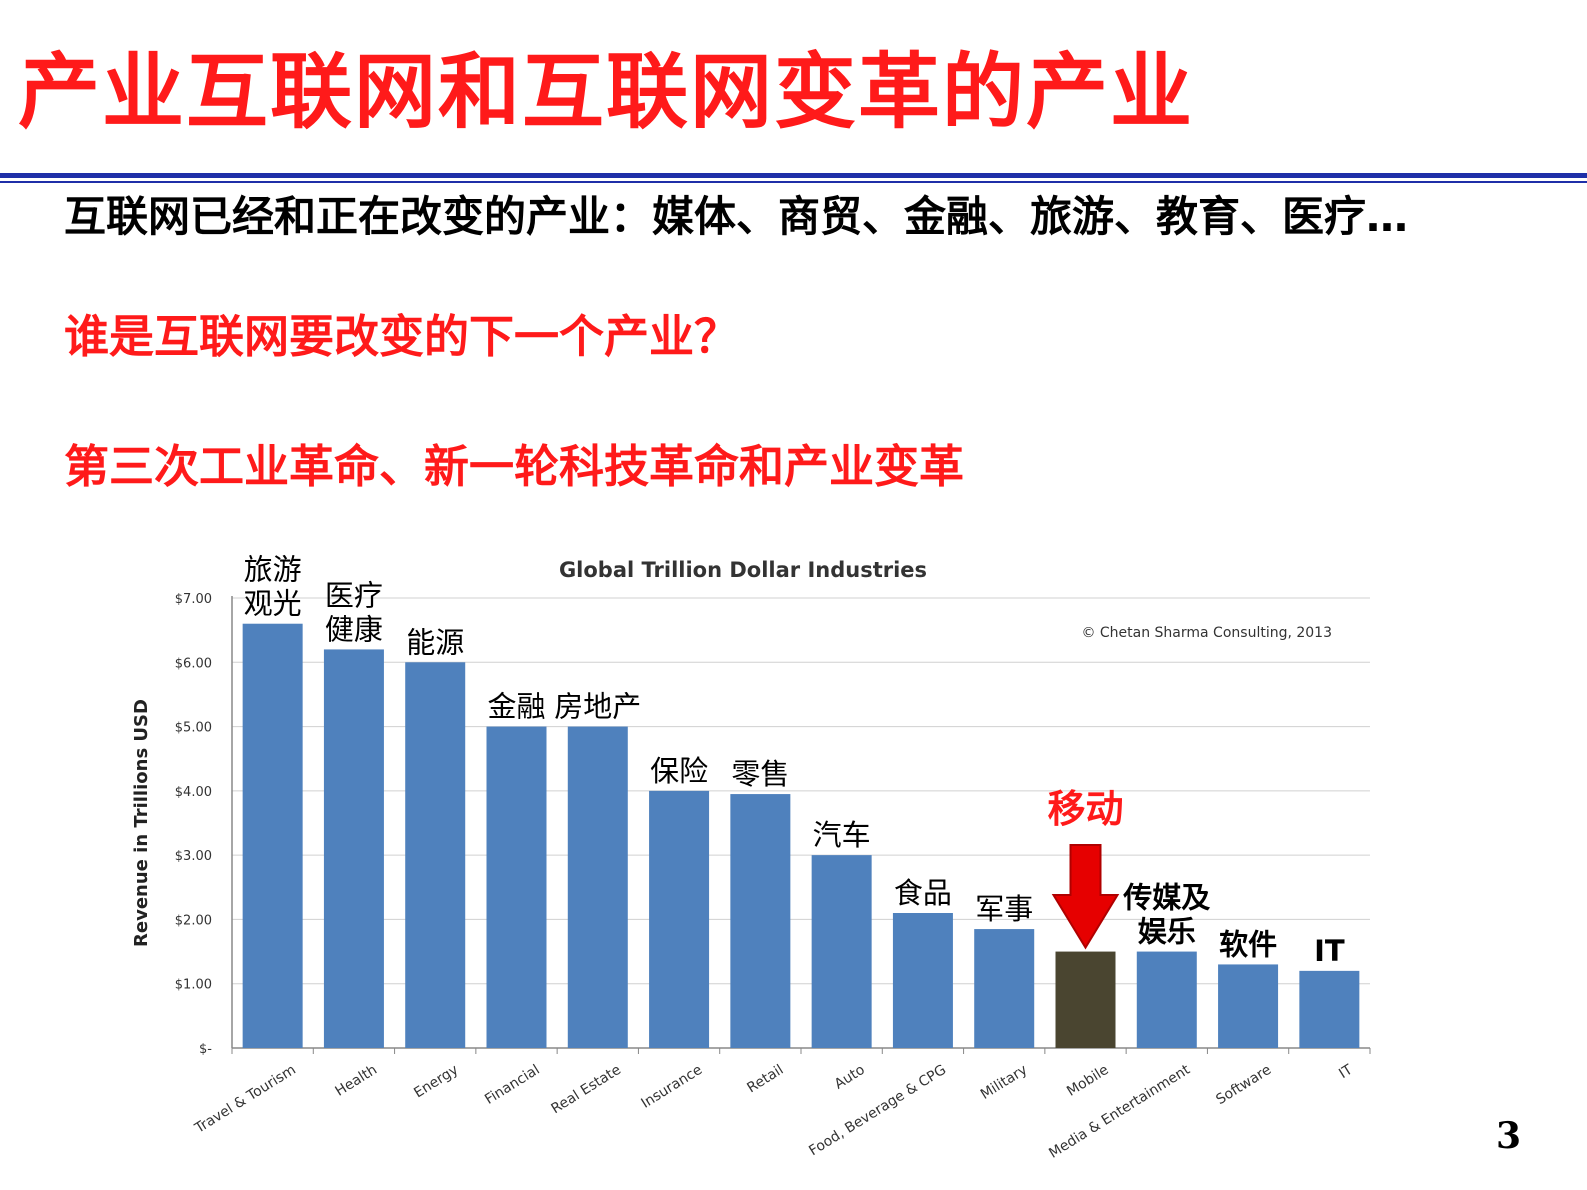 Image resolution: width=1587 pixels, height=1190 pixels. What do you see at coordinates (514, 466) in the screenshot?
I see `revolution-line: 第三次工业革命、新一轮科技革命和产业变革` at bounding box center [514, 466].